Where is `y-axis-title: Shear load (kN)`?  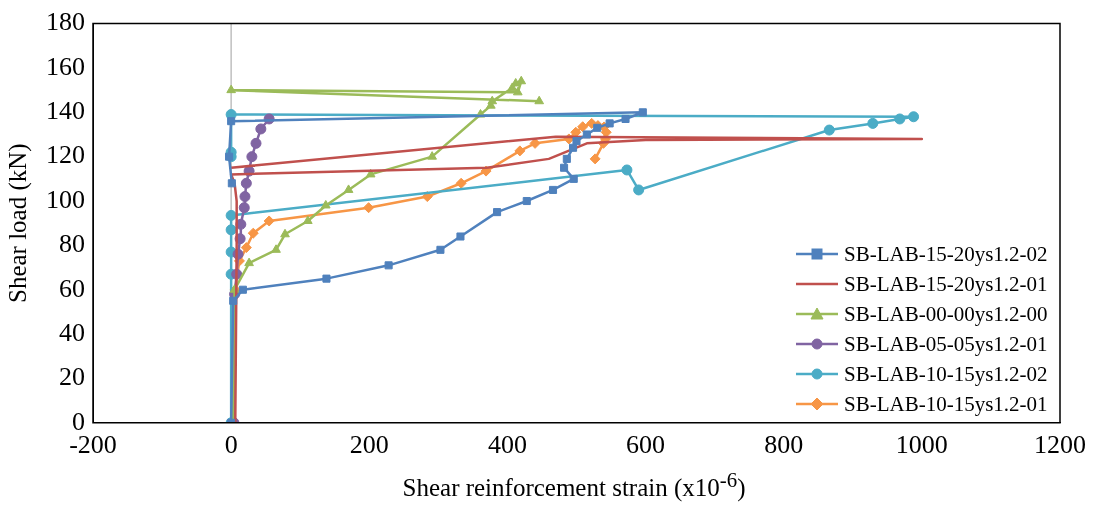 y-axis-title: Shear load (kN) is located at coordinates (17, 223).